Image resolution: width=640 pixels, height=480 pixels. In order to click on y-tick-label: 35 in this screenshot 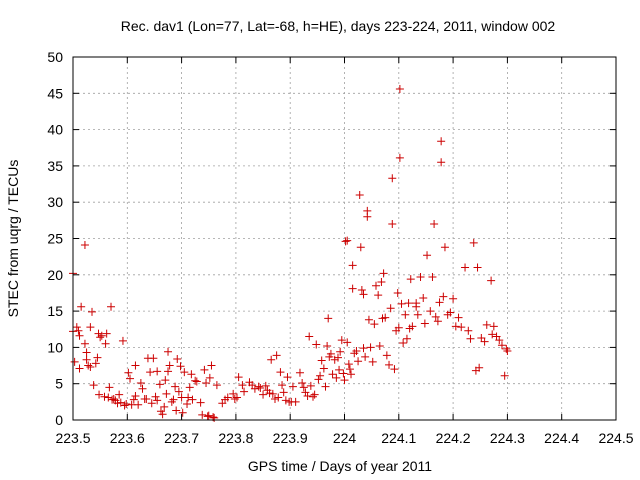, I will do `click(55, 166)`.